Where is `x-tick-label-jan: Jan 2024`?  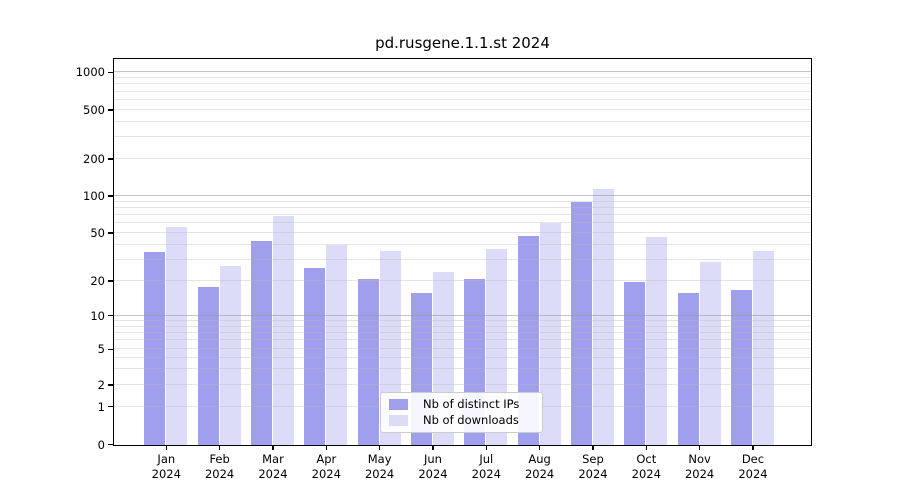
x-tick-label-jan: Jan 2024 is located at coordinates (166, 466).